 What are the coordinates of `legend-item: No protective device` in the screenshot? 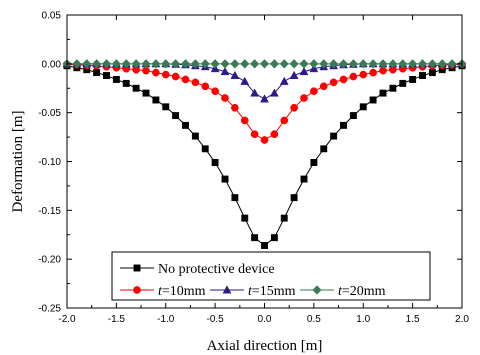 It's located at (197, 269).